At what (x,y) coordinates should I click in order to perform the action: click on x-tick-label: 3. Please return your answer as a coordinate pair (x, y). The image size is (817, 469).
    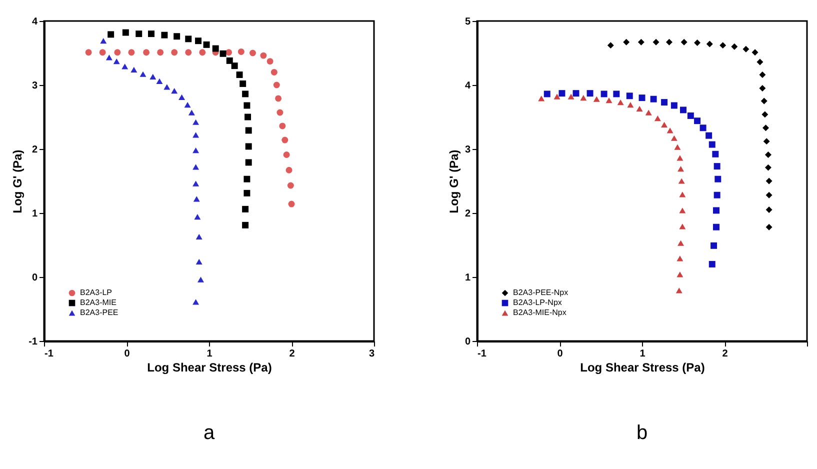
    Looking at the image, I should click on (371, 354).